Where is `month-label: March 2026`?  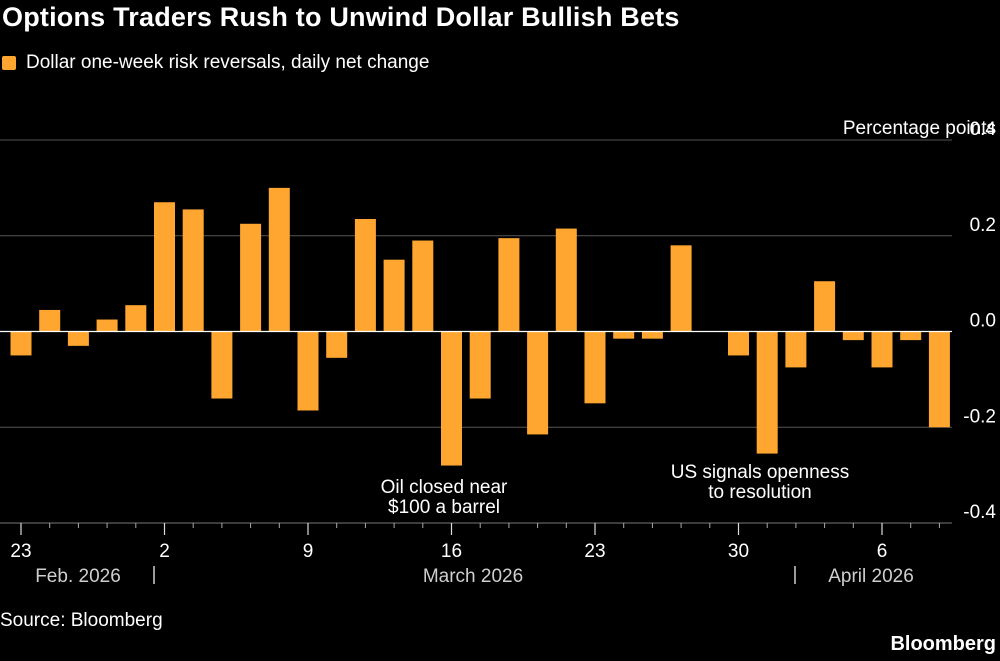
month-label: March 2026 is located at coordinates (473, 576).